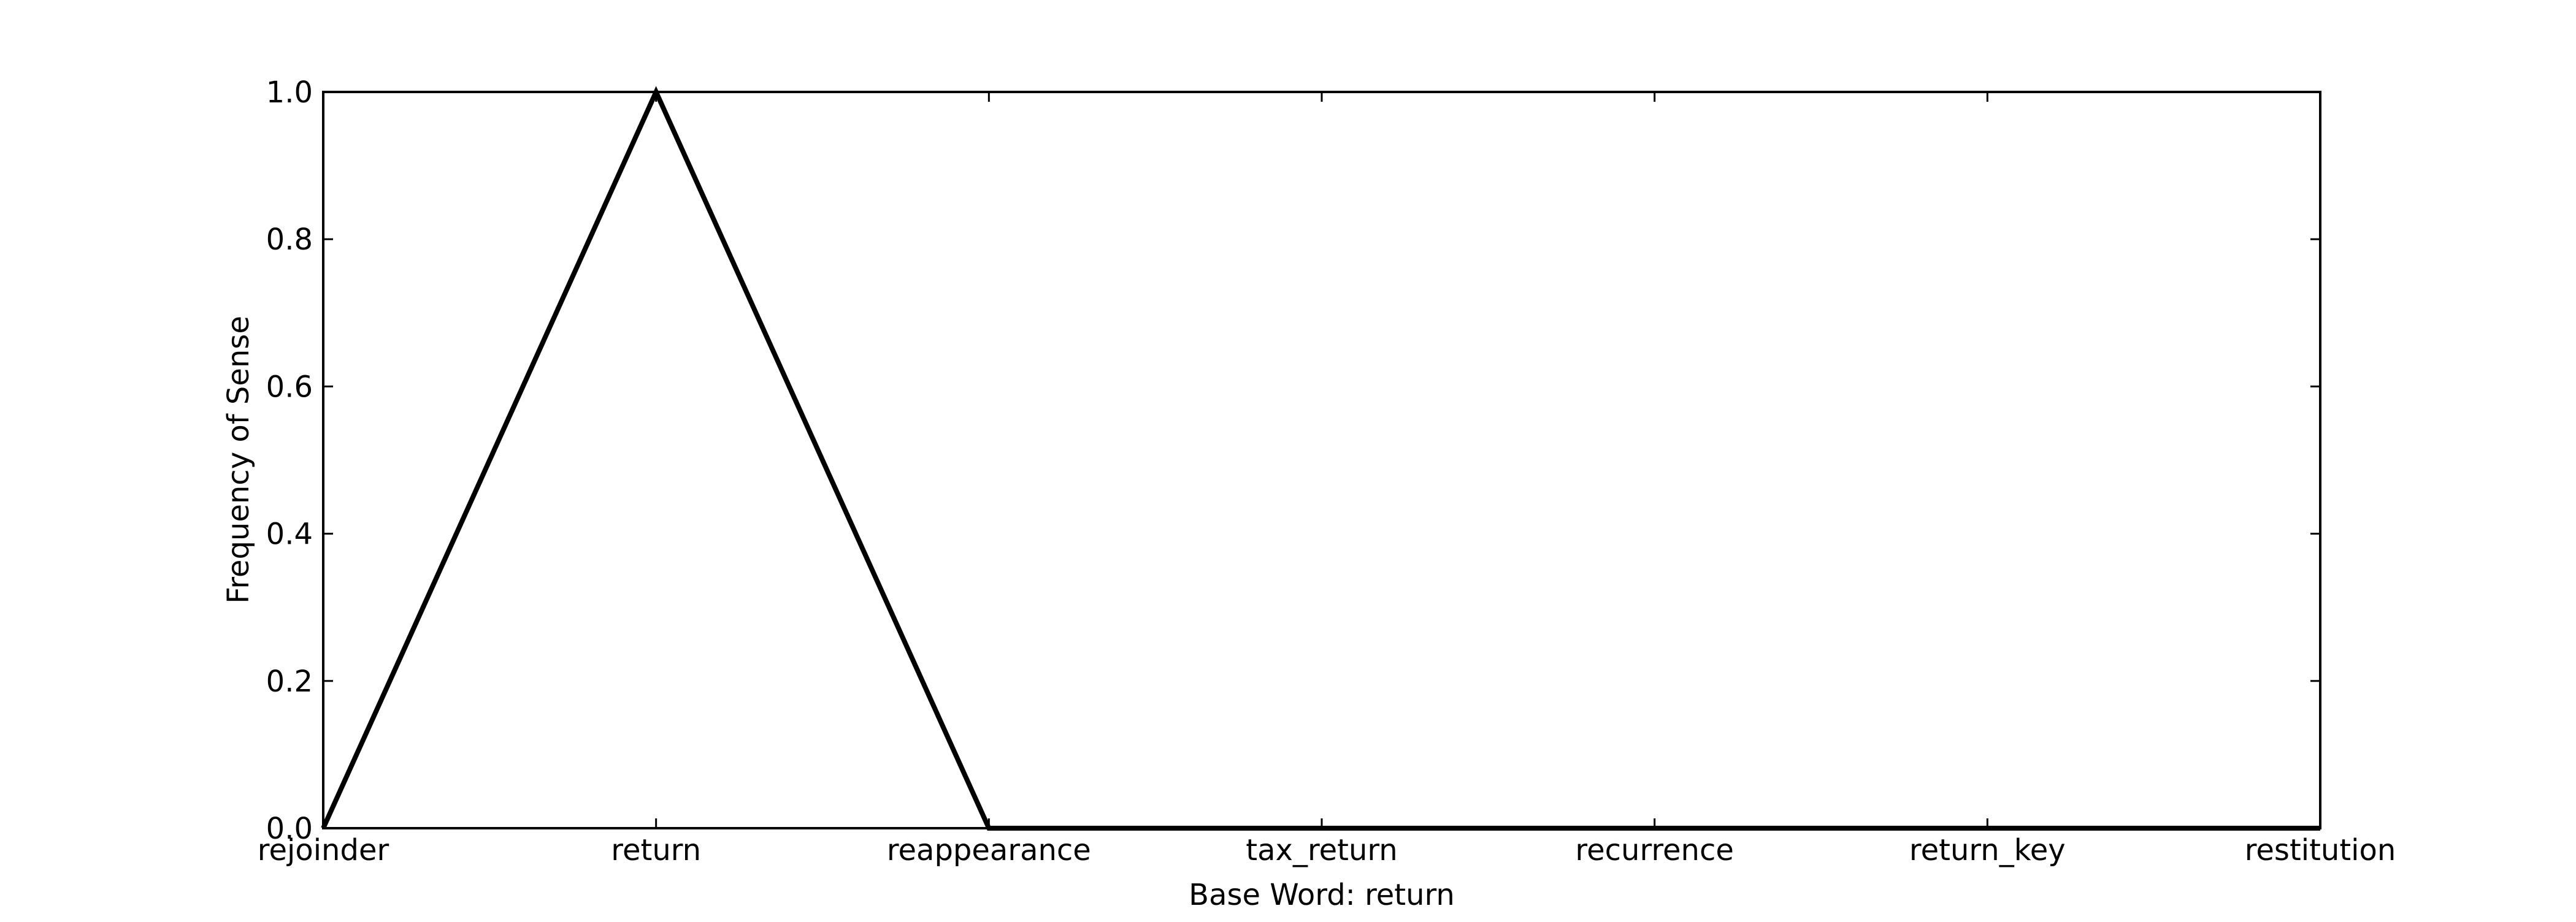 The image size is (2576, 922). I want to click on y-tick-labels: 0.0 0.2 0.4 0.6 0.8 1.0, so click(289, 460).